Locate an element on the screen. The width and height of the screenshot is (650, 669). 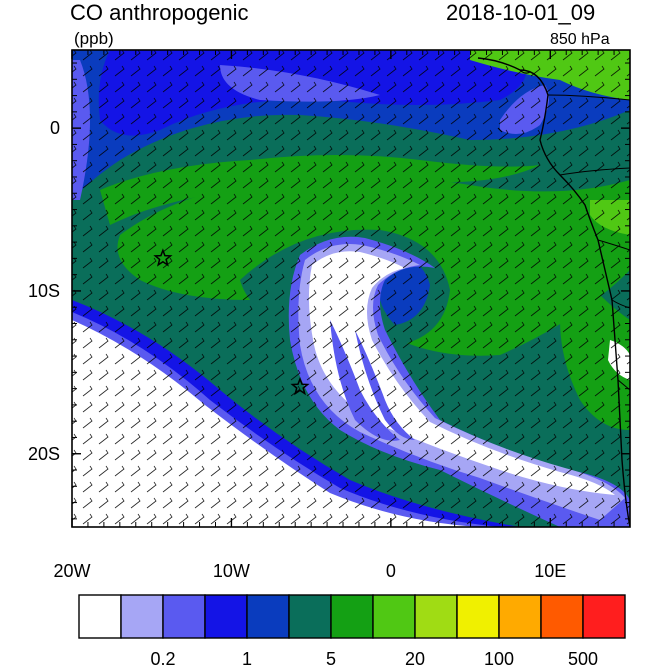
colorbar-label: 100 is located at coordinates (499, 659).